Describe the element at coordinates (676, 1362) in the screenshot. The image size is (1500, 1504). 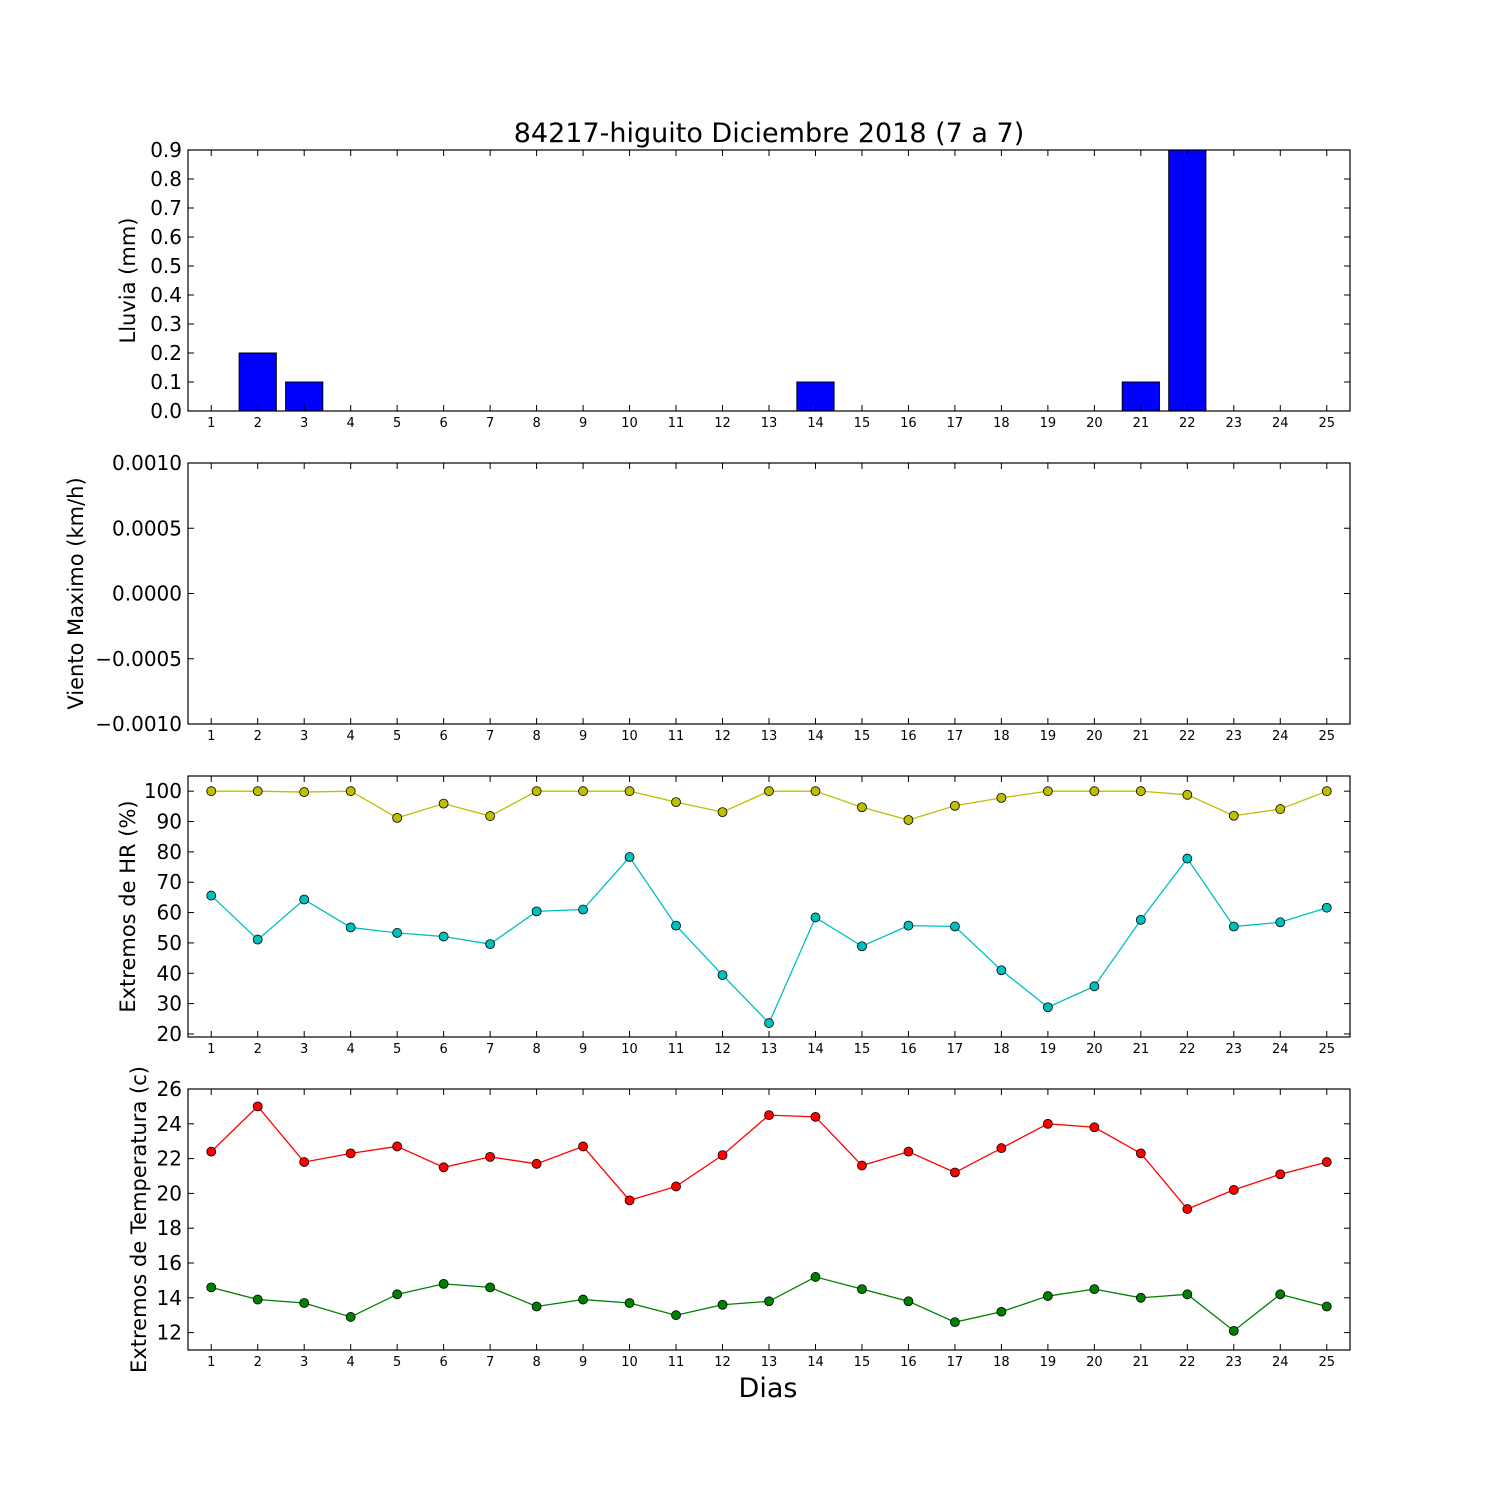
I see `x-tick-label-11: 11` at that location.